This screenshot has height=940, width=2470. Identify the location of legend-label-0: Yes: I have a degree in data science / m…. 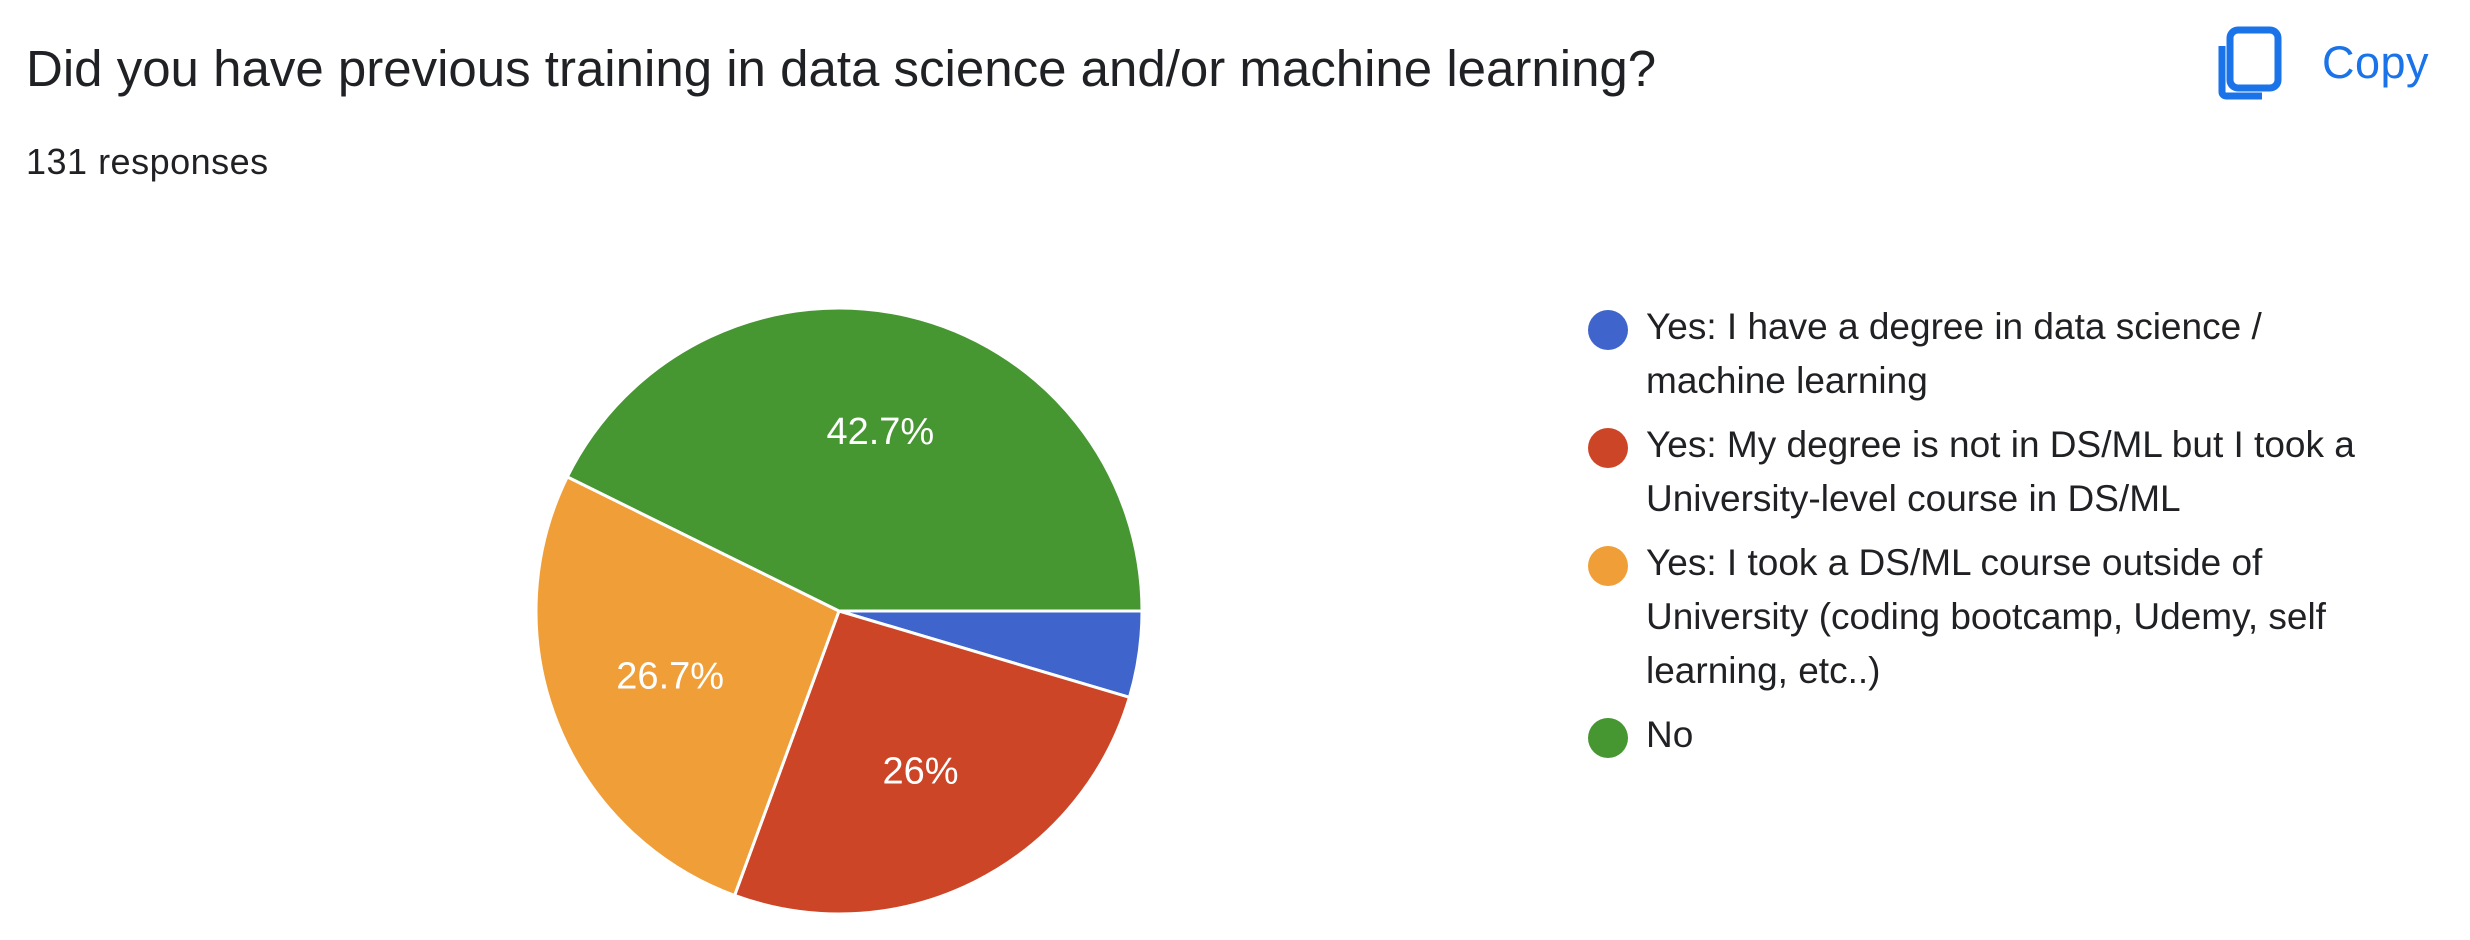
(1954, 353).